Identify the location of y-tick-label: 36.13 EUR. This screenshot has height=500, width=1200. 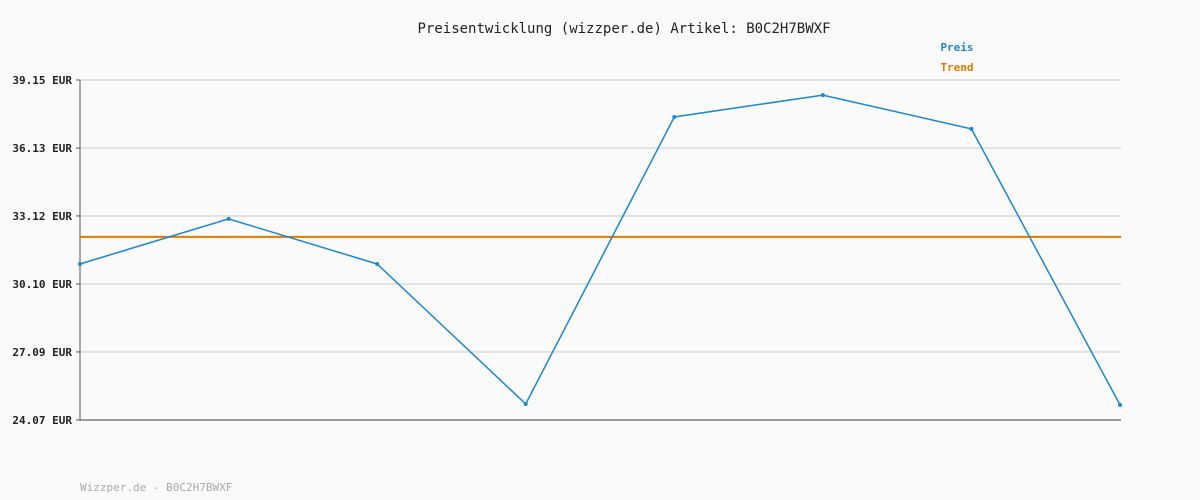
(42, 148).